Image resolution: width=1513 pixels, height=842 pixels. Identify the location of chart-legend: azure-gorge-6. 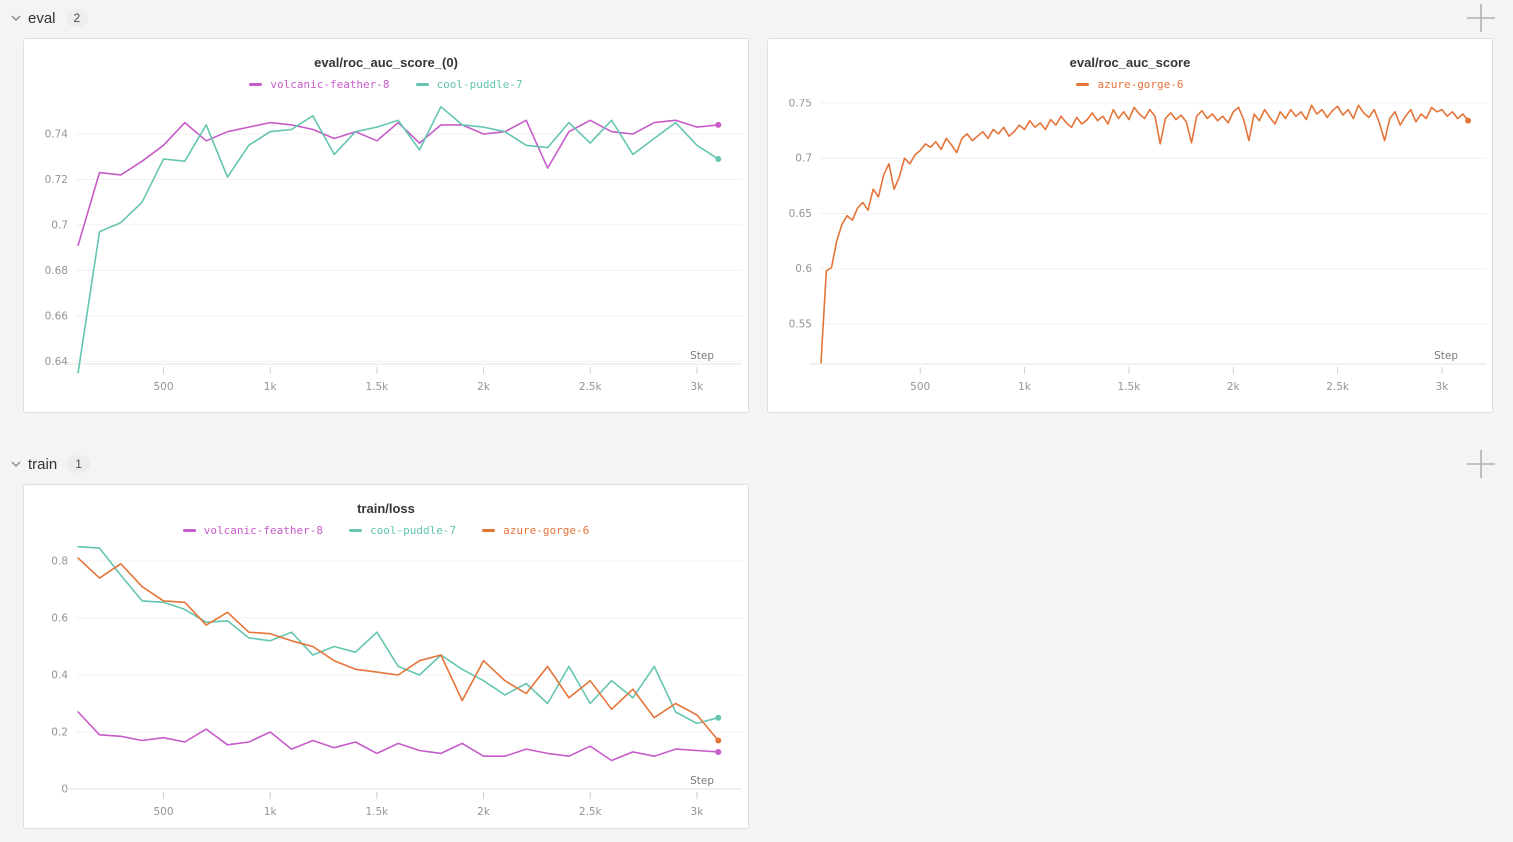
(1130, 84).